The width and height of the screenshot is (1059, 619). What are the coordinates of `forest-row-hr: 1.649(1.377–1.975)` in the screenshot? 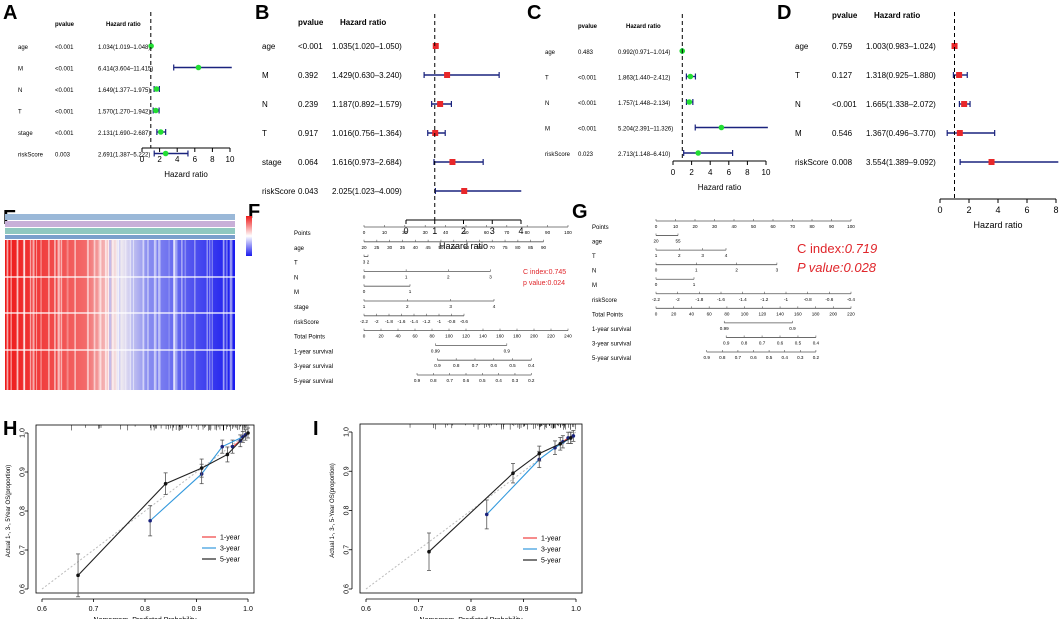 It's located at (124, 91).